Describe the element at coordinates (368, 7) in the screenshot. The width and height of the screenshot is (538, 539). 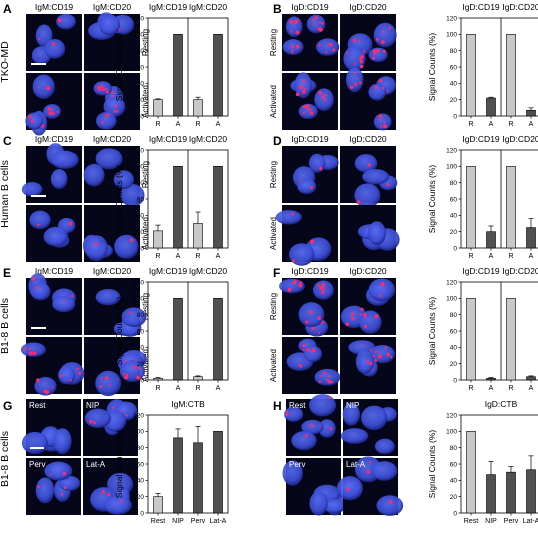
I see `column-label: IgD:CD20` at that location.